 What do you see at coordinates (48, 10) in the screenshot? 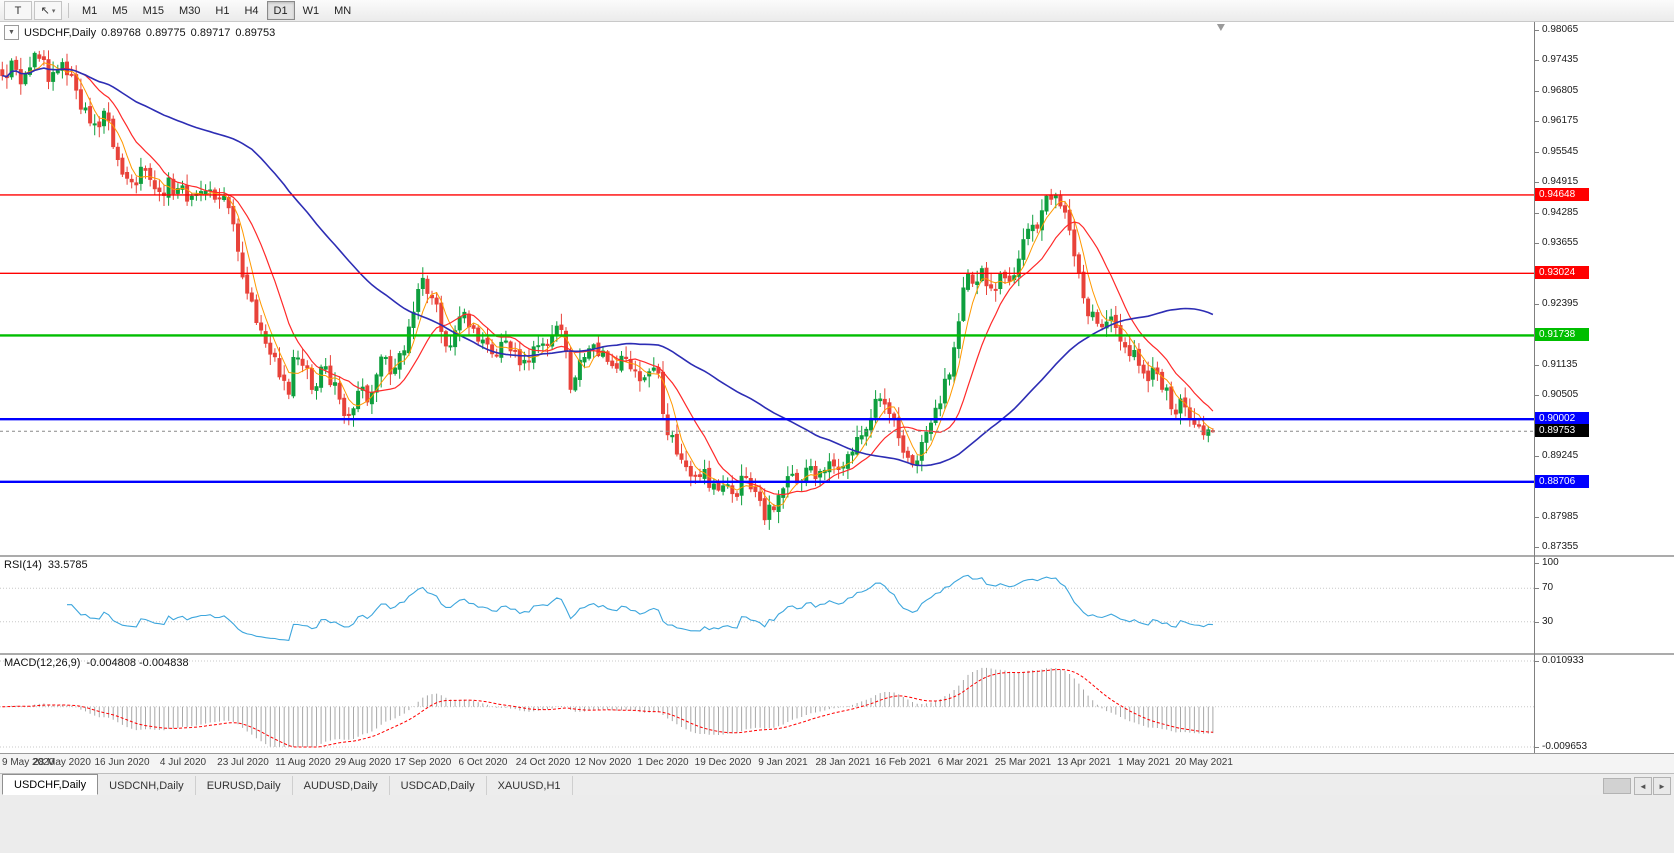
I see `cursor-tool-button: ↖ ▾` at bounding box center [48, 10].